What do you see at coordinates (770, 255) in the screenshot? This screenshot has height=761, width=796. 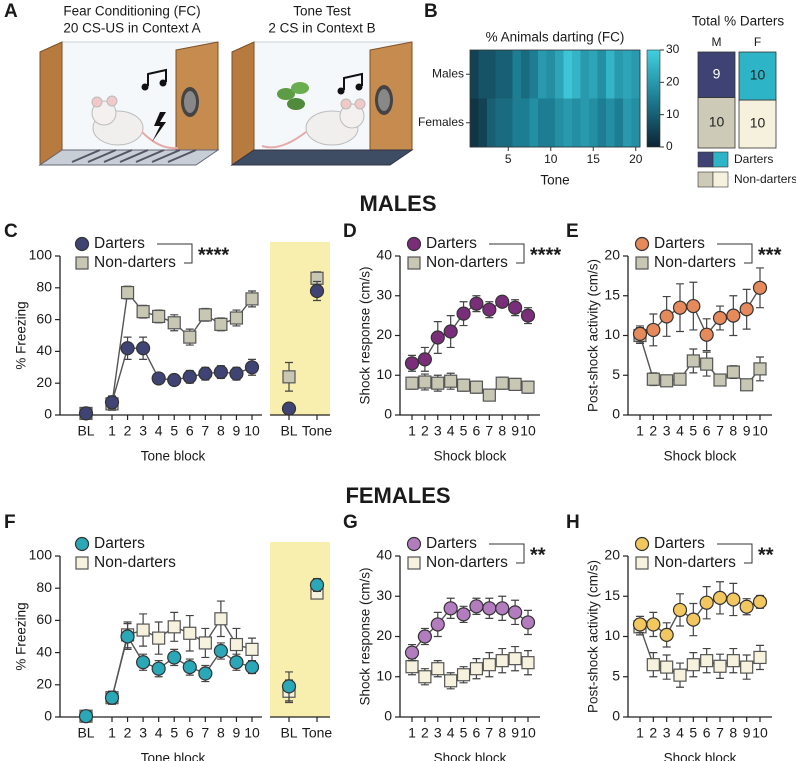 I see `significance-stars: ***` at bounding box center [770, 255].